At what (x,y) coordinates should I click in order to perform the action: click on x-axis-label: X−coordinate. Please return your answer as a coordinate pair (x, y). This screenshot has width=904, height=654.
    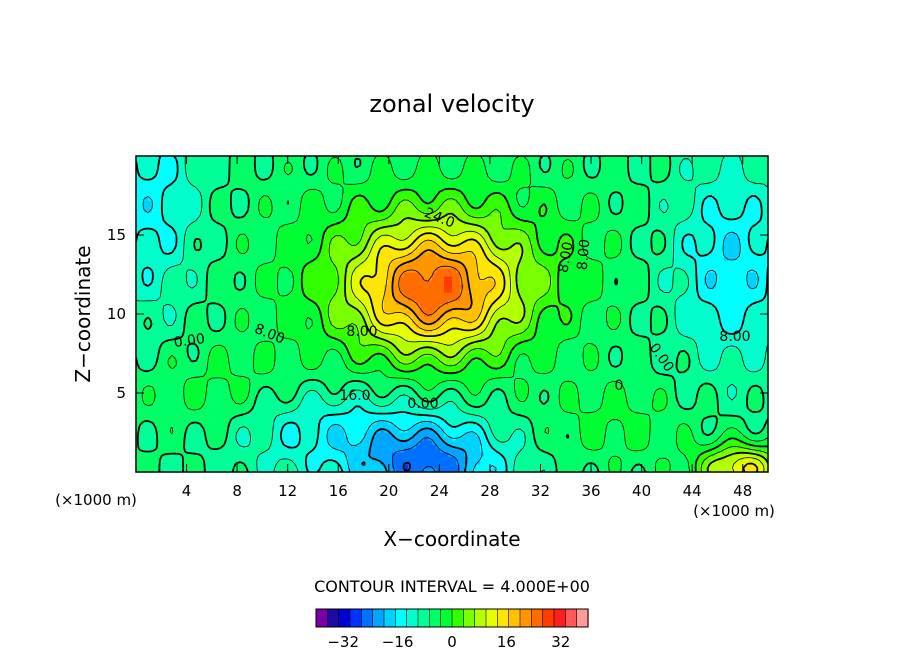
    Looking at the image, I should click on (451, 539).